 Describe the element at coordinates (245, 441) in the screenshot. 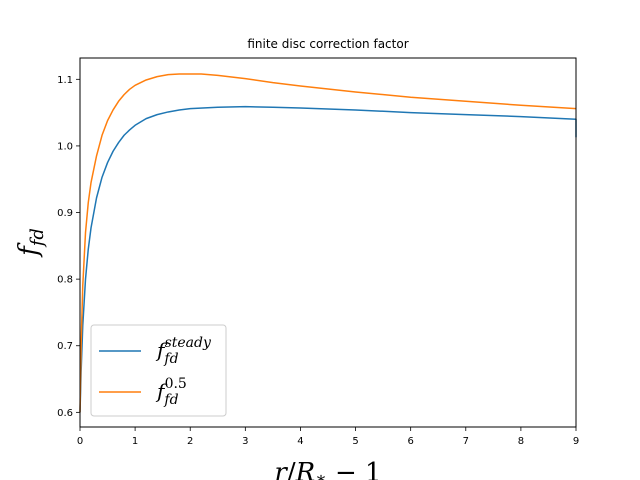

I see `x-tick-label: 3` at that location.